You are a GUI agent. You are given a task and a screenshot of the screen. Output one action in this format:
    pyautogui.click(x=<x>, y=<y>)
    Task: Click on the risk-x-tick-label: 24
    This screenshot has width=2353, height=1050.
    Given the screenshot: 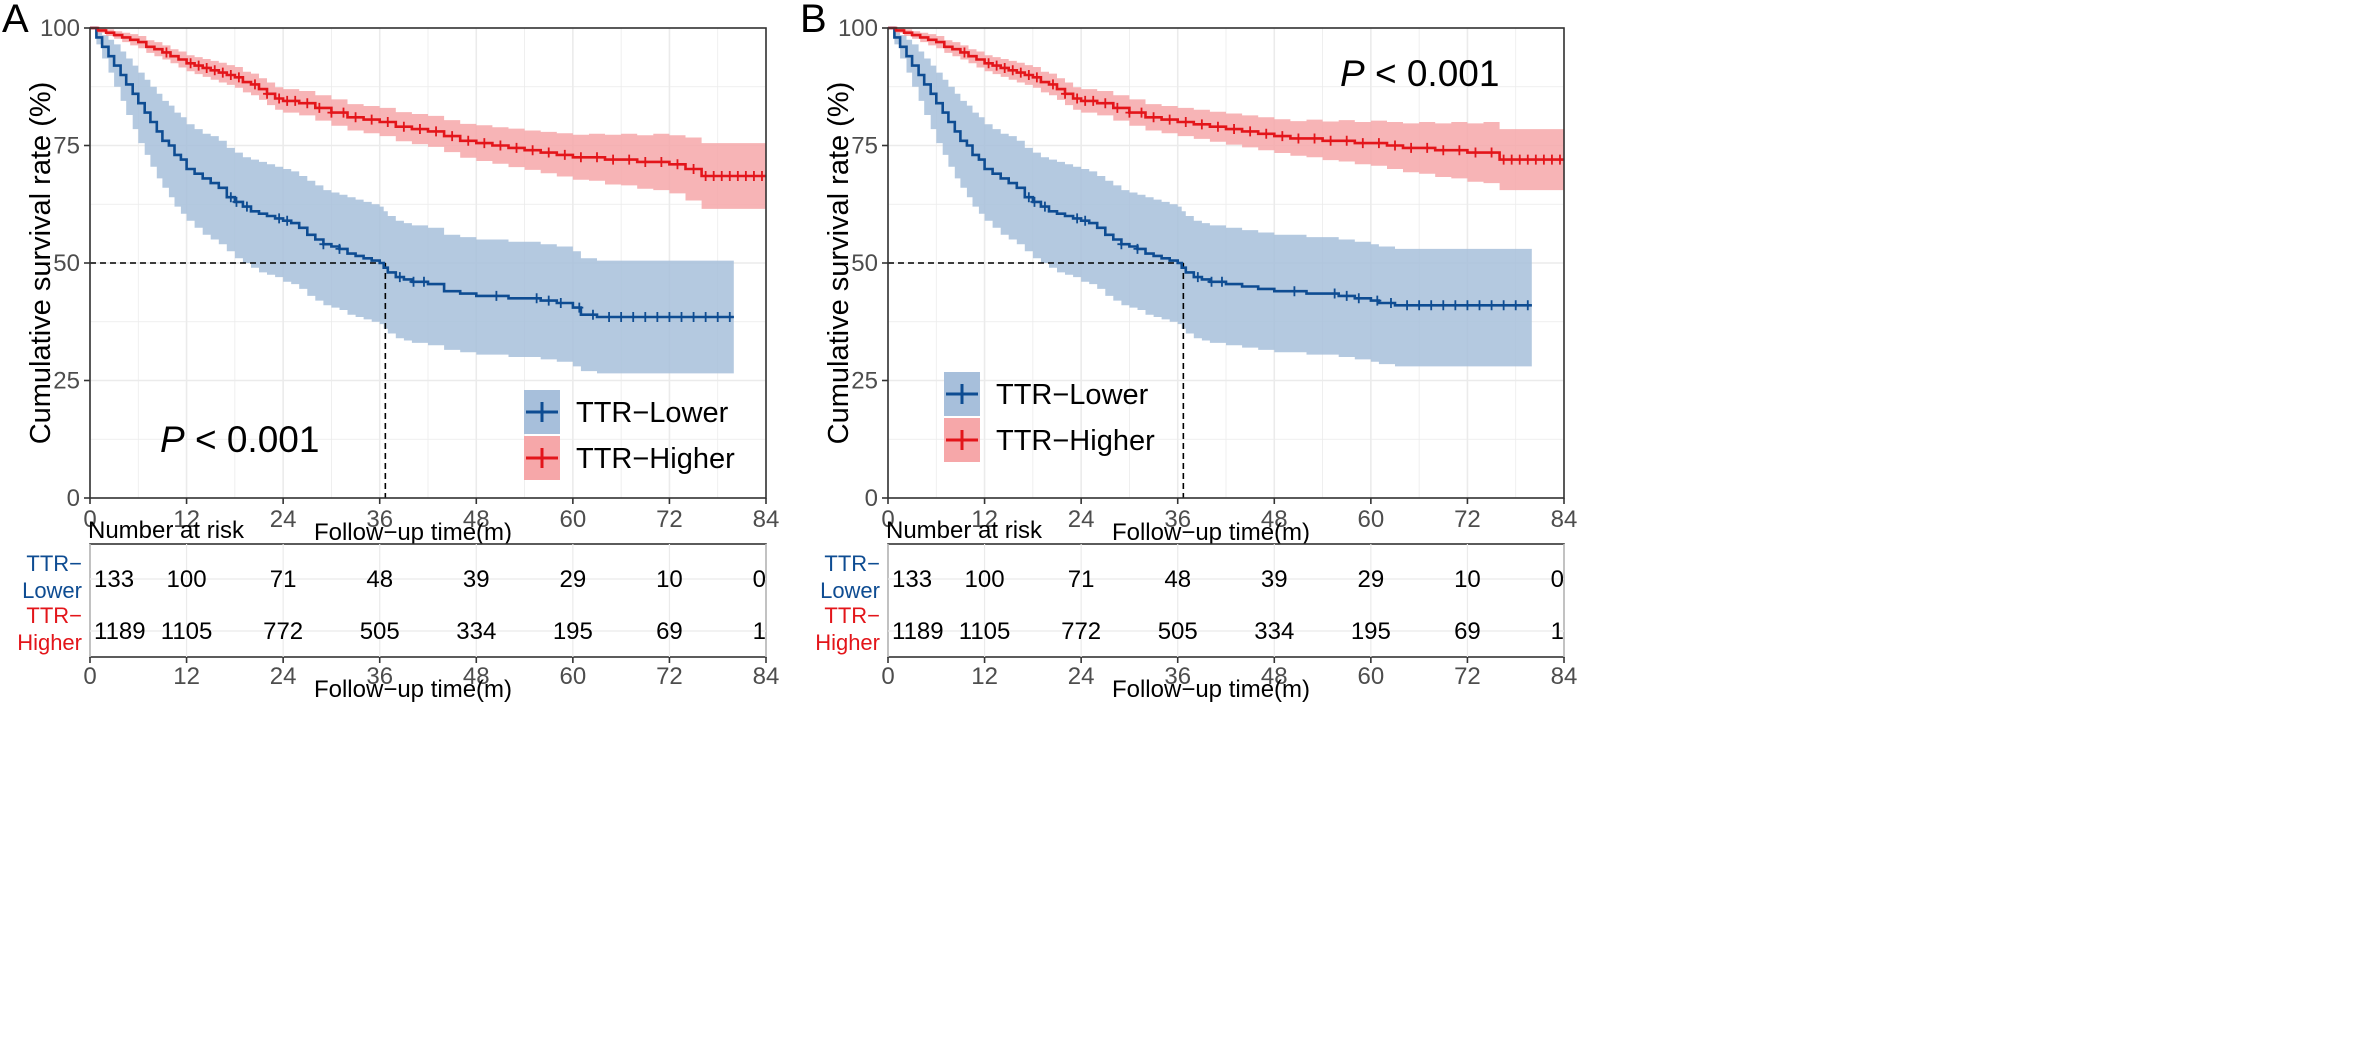 What is the action you would take?
    pyautogui.click(x=283, y=676)
    